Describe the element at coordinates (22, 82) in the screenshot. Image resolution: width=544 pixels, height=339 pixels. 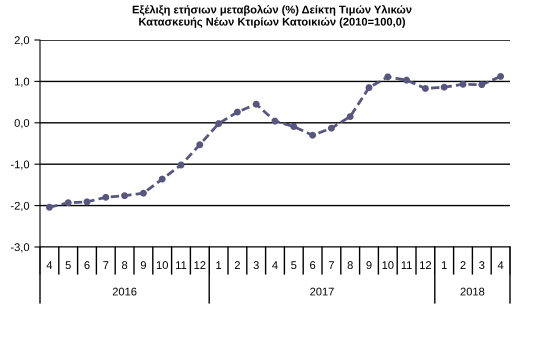
I see `y-tick-label: 1,0` at that location.